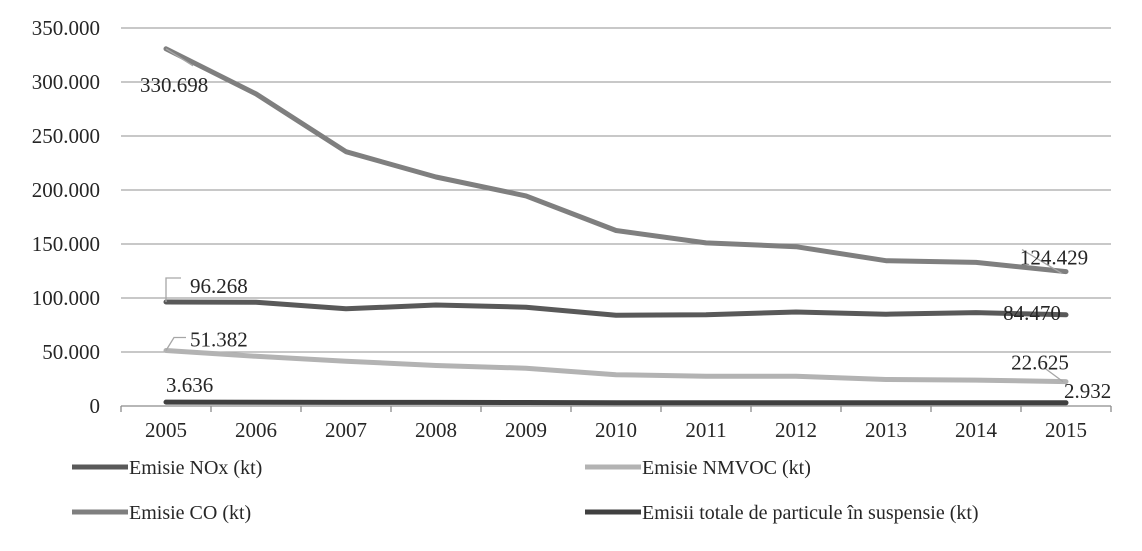 Image resolution: width=1142 pixels, height=551 pixels. Describe the element at coordinates (796, 430) in the screenshot. I see `x-tick-label: 2012` at that location.